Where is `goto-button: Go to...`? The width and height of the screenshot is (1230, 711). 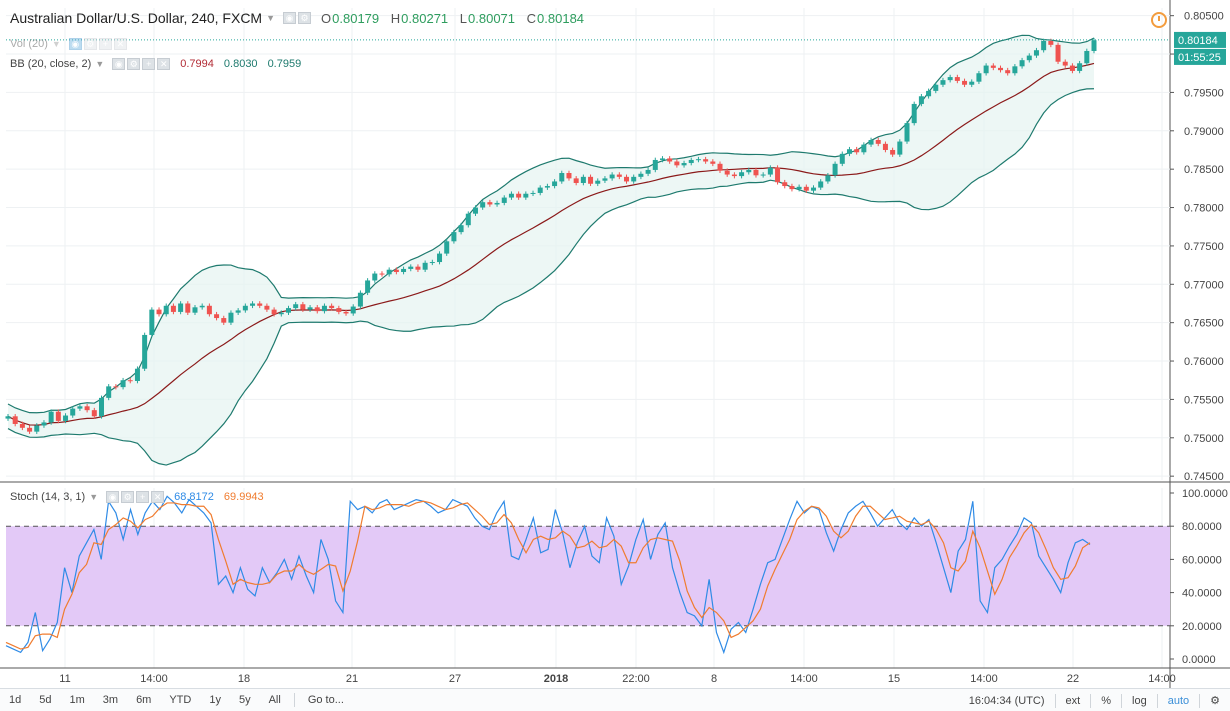 goto-button: Go to... is located at coordinates (325, 700).